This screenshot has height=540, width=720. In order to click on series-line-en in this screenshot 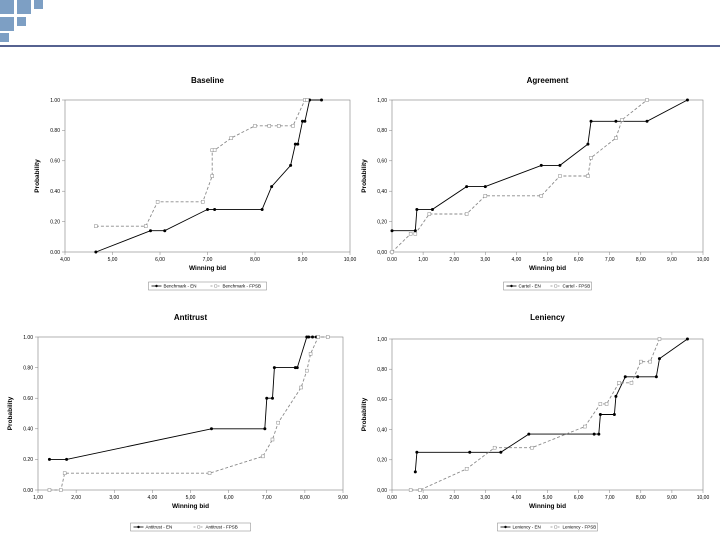, I will do `click(540, 165)`.